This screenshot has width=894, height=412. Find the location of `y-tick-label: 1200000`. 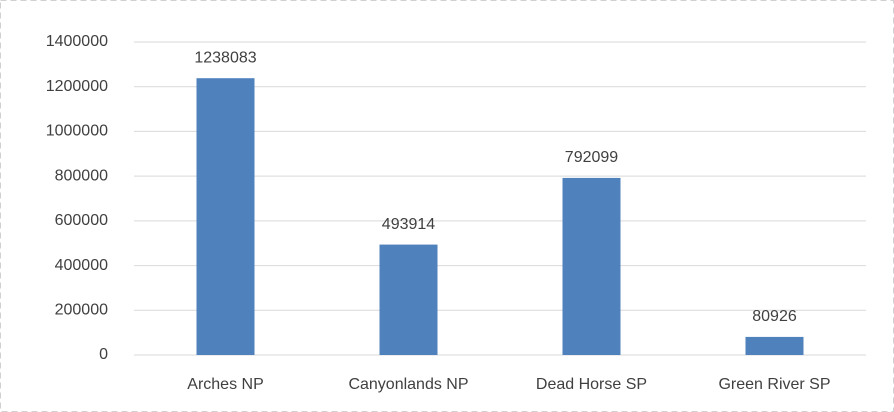

y-tick-label: 1200000 is located at coordinates (77, 86).